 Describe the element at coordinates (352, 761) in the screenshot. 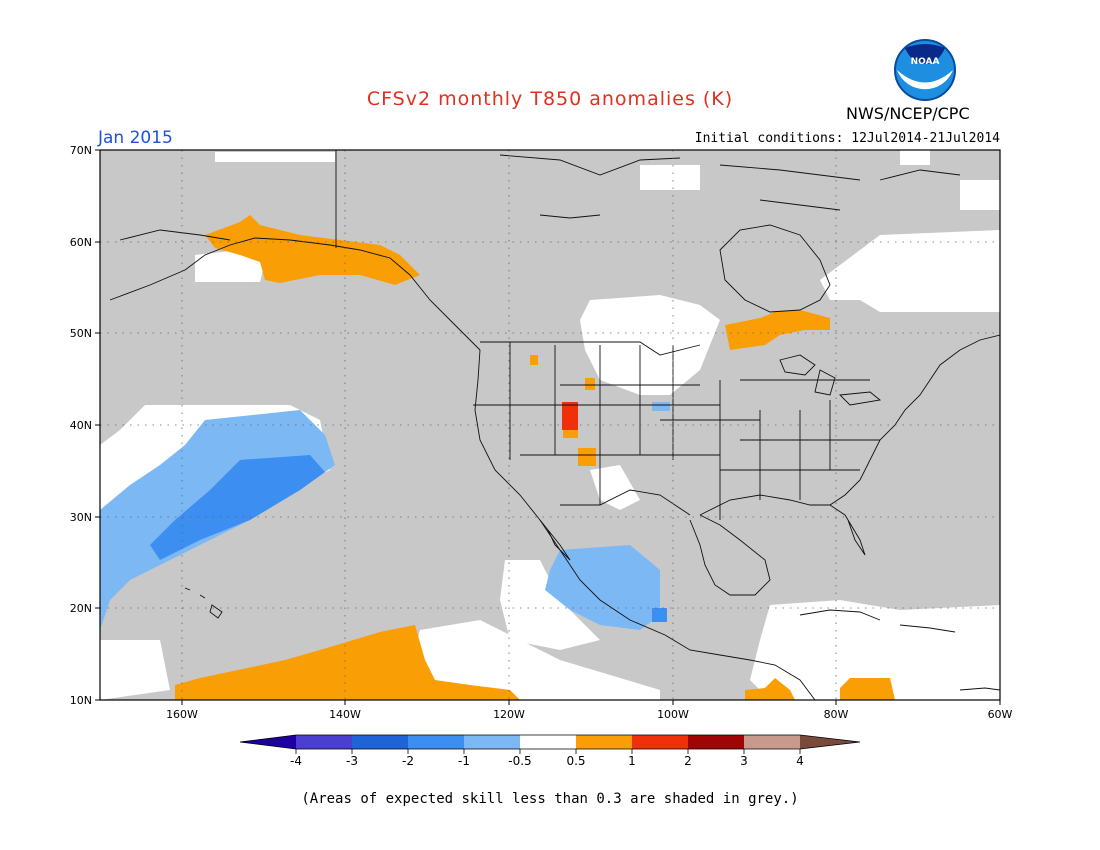

I see `colorbar-level-label: -3` at that location.